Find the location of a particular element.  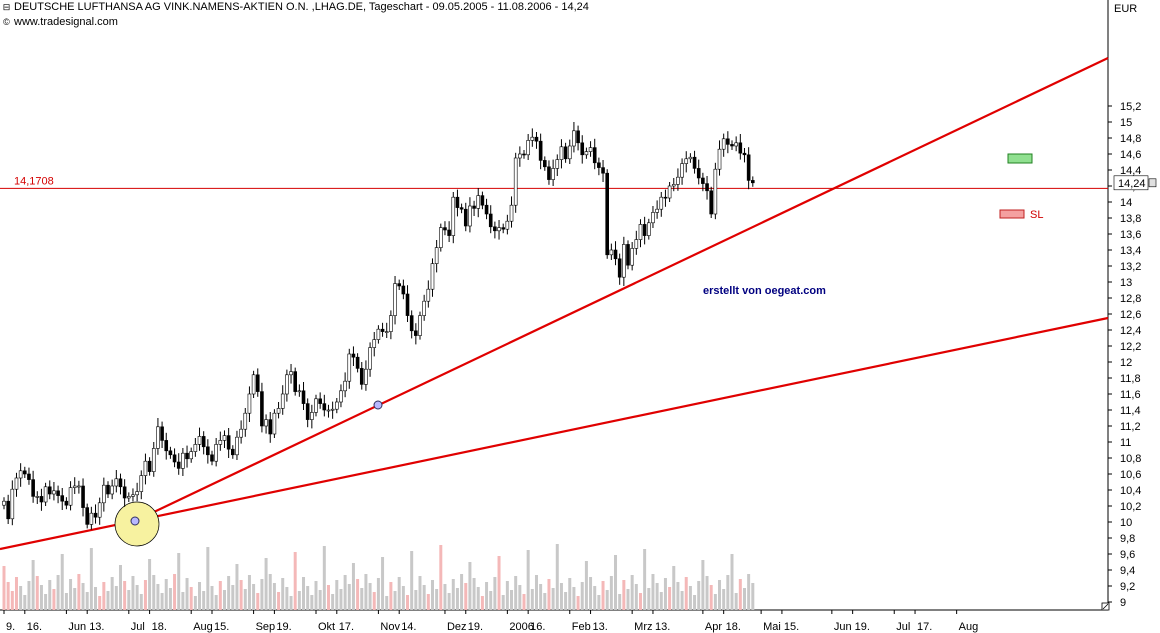

collapse-box-icon: ⊟ is located at coordinates (6, 7).